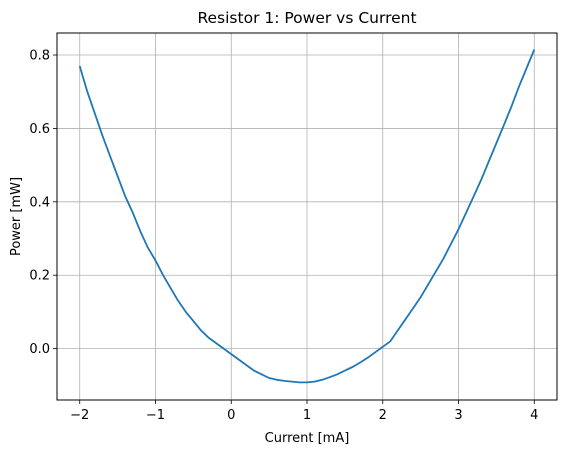 Image resolution: width=567 pixels, height=455 pixels. Describe the element at coordinates (534, 415) in the screenshot. I see `x-tick-label: 4` at that location.